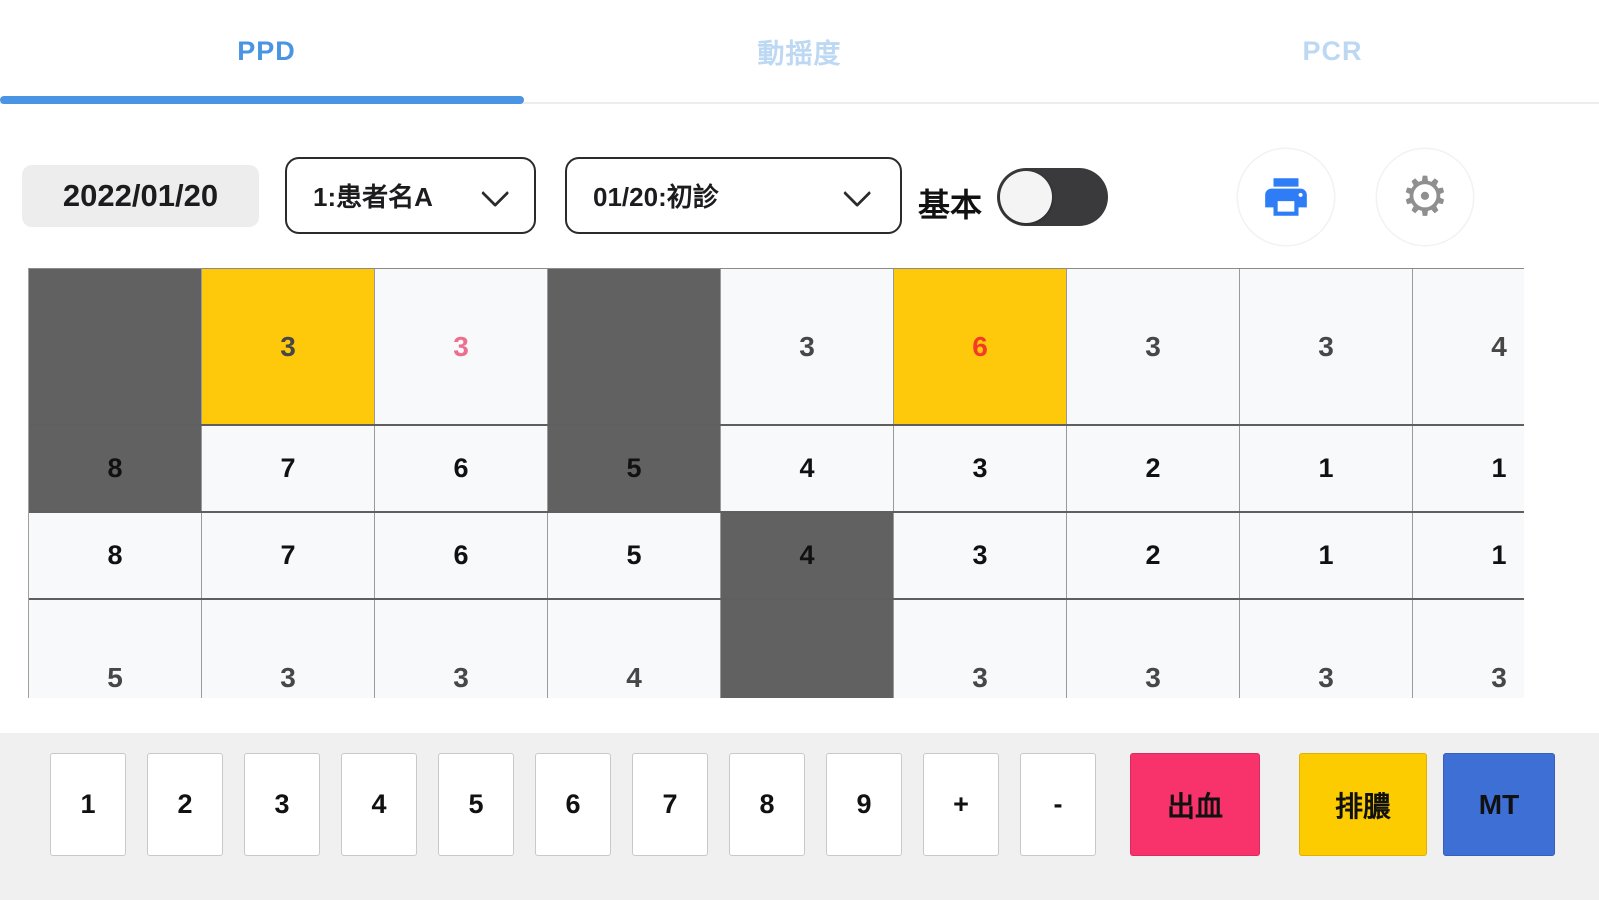 Image resolution: width=1599 pixels, height=900 pixels. Describe the element at coordinates (1153, 649) in the screenshot. I see `grid-cell-r3-c6: 3` at that location.